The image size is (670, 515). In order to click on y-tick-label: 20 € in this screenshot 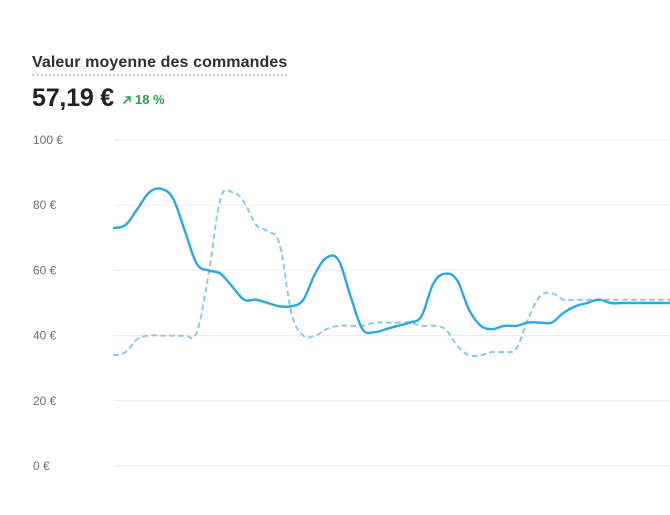, I will do `click(45, 401)`.